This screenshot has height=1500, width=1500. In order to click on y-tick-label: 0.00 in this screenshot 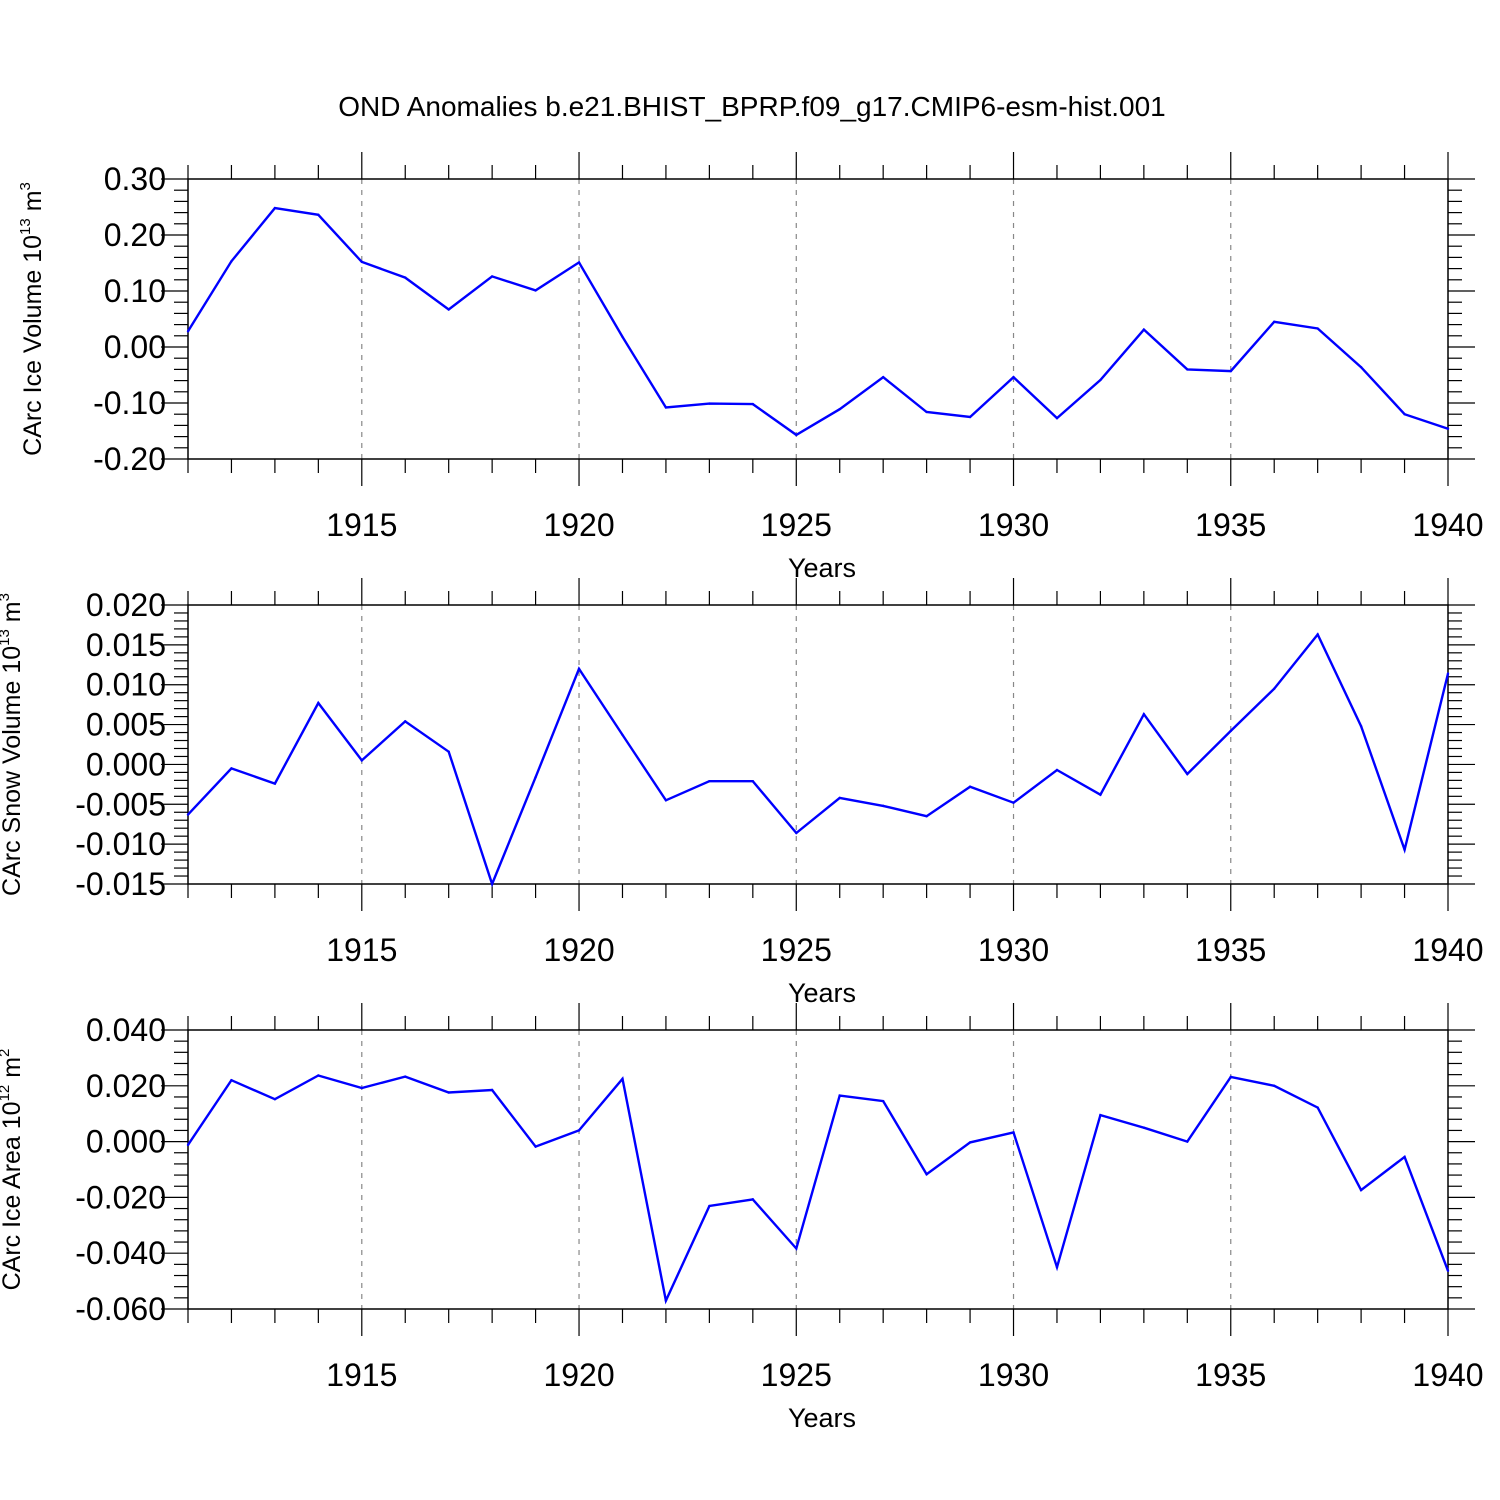, I will do `click(135, 347)`.